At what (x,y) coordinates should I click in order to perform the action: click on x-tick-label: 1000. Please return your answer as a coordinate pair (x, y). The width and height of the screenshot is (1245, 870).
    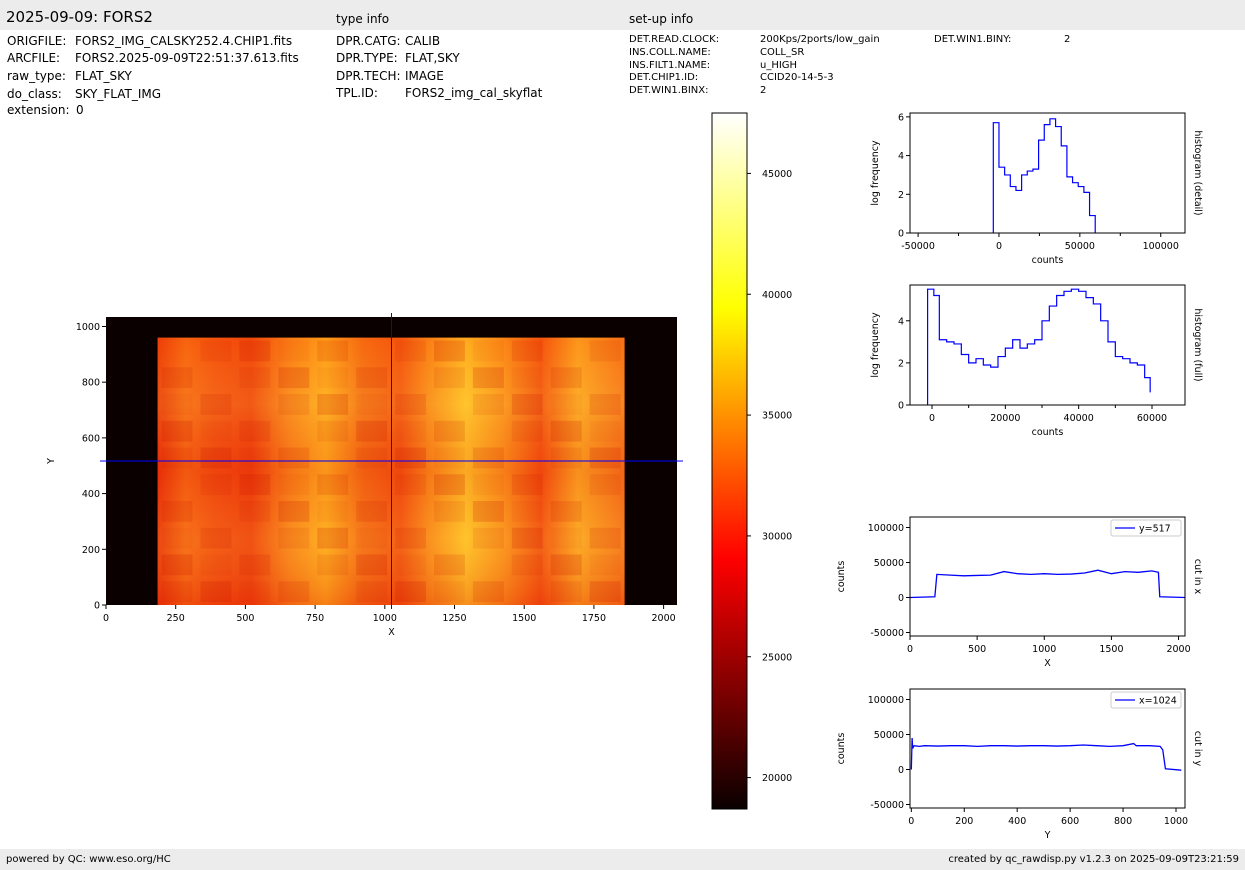
    Looking at the image, I should click on (1044, 649).